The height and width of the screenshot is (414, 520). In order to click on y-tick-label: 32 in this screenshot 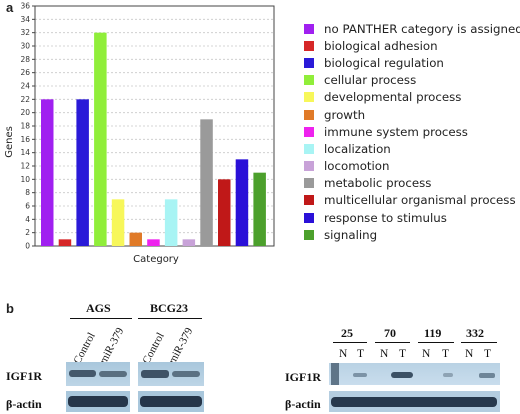, I will do `click(25, 32)`.